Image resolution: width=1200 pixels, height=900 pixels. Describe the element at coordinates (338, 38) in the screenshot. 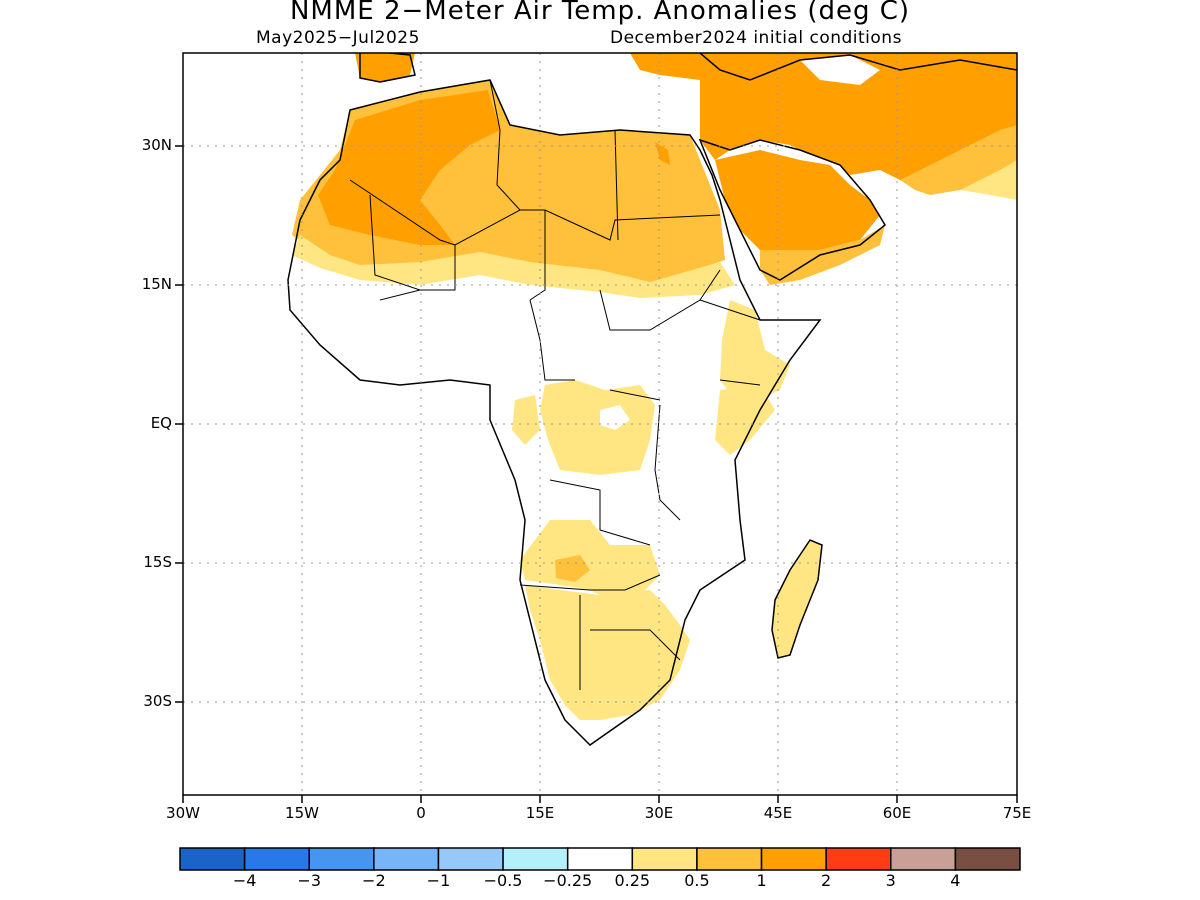

I see `forecast-period: May2025−Jul2025` at that location.